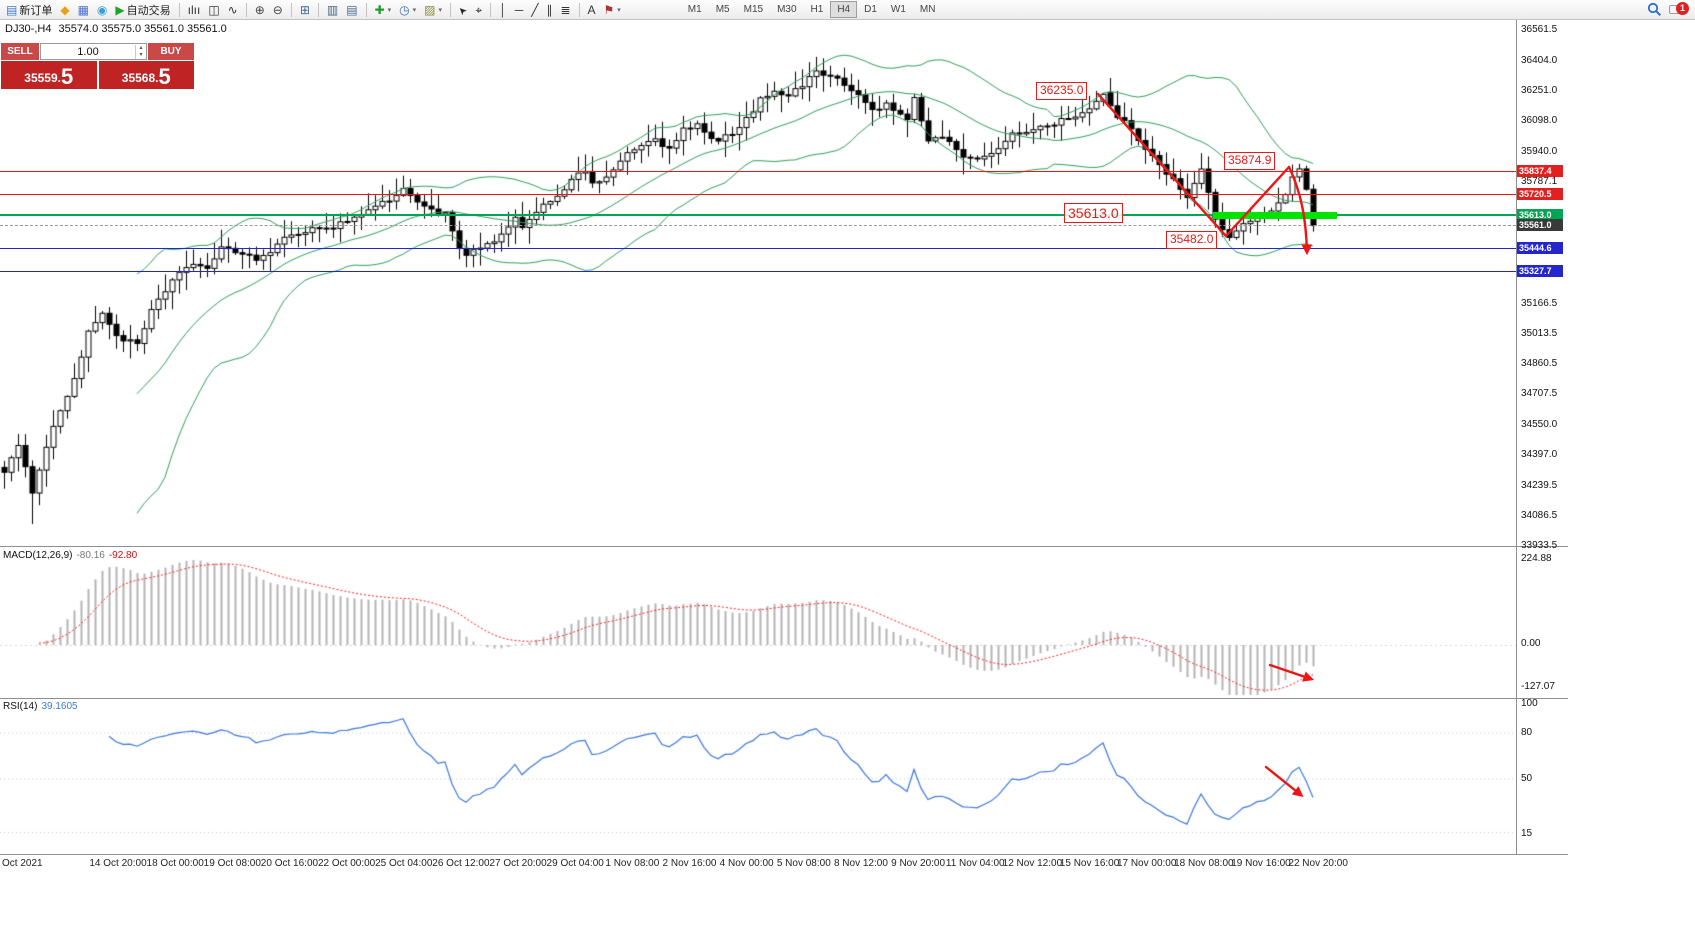  I want to click on rsi-name: RSI(14), so click(20, 706).